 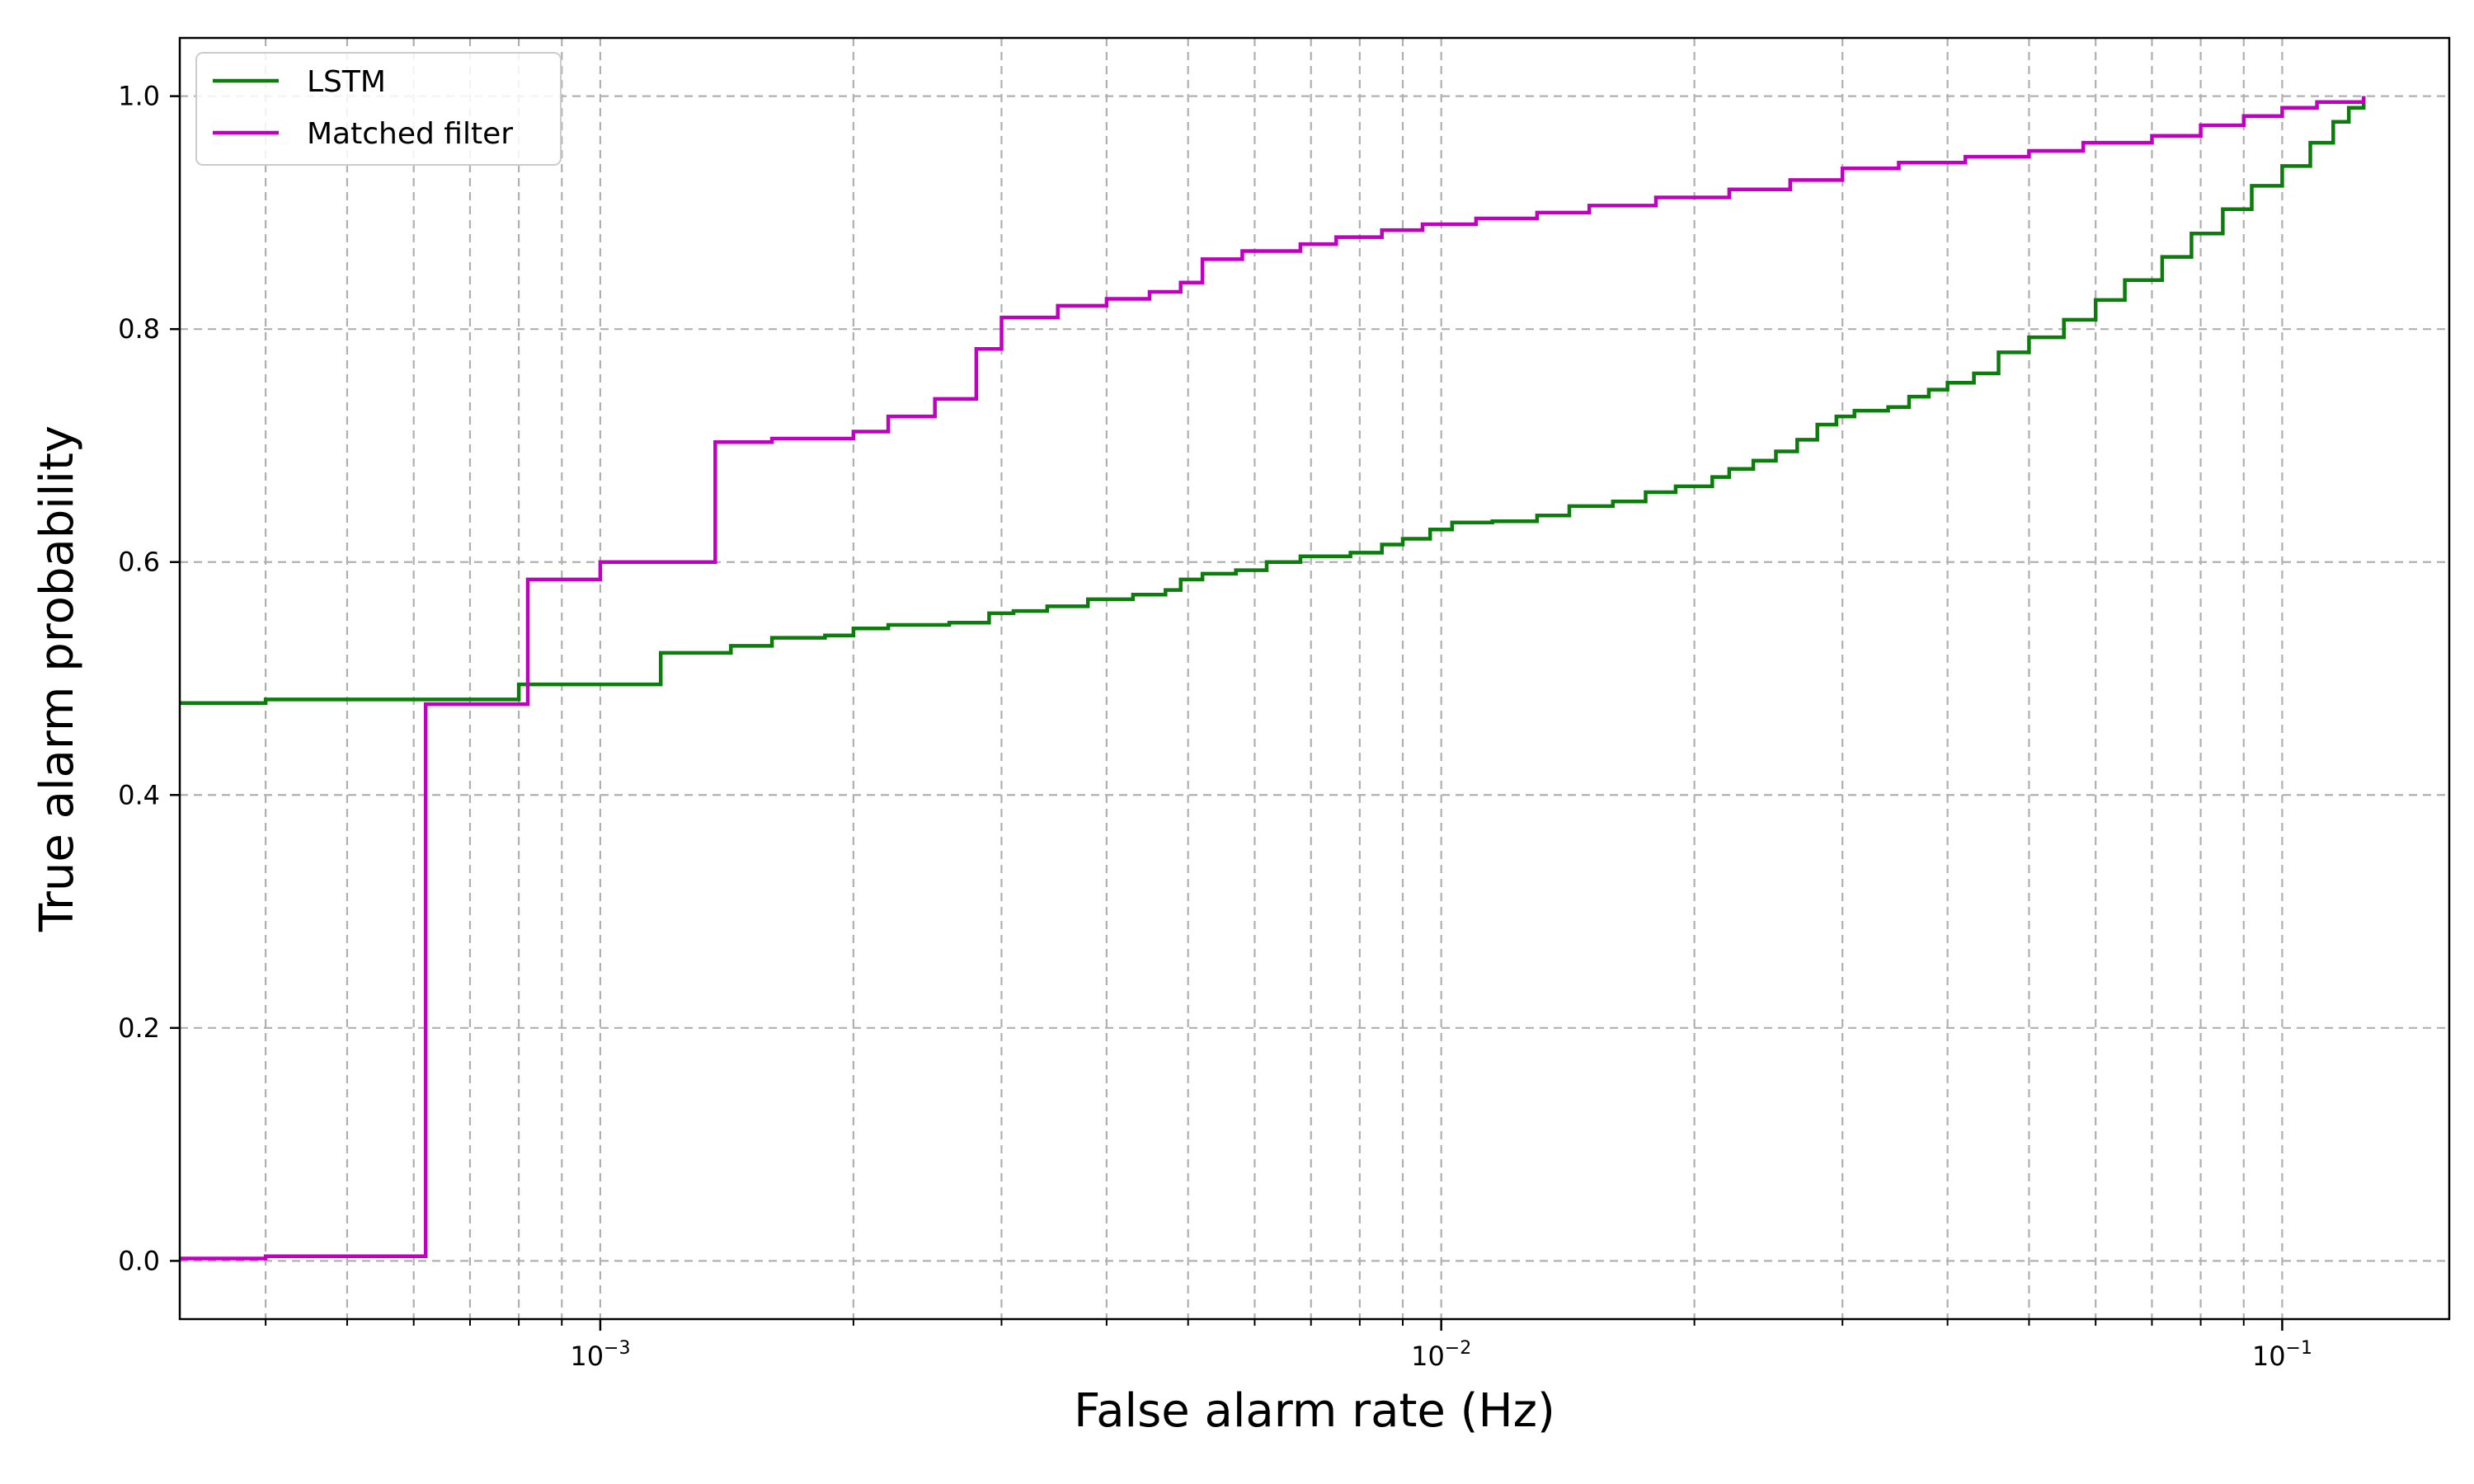 What do you see at coordinates (346, 82) in the screenshot?
I see `legend-label-lstm: LSTM` at bounding box center [346, 82].